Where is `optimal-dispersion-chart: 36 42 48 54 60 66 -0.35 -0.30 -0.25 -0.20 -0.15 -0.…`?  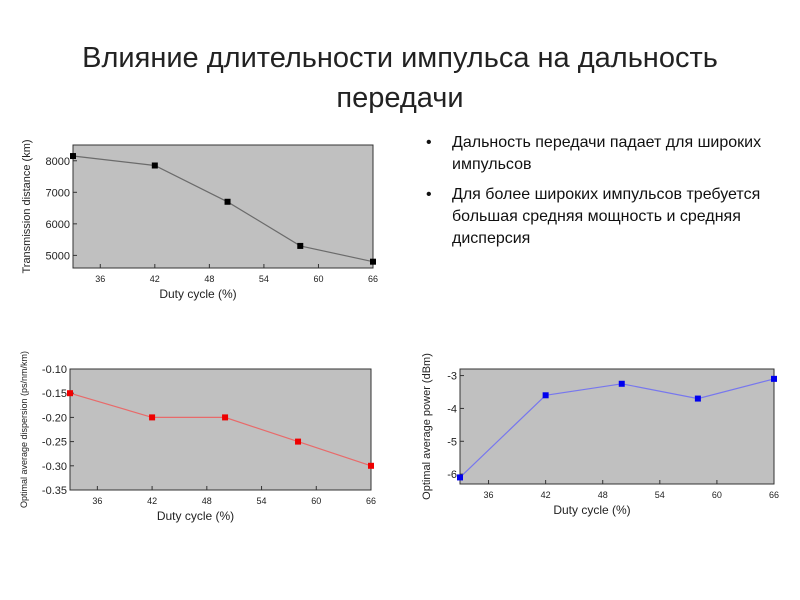
optimal-dispersion-chart: 36 42 48 54 60 66 -0.35 -0.30 -0.25 -0.20 -0.15 -0.… is located at coordinates (197, 437).